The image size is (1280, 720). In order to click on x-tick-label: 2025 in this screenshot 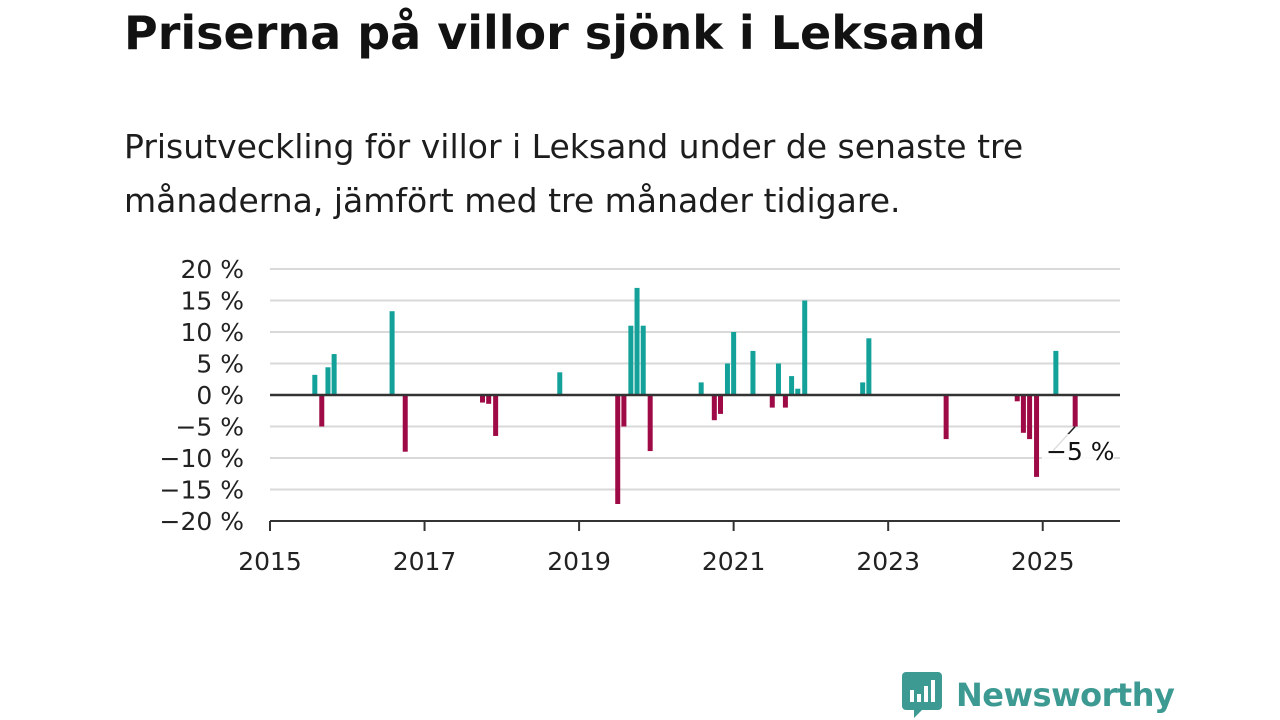, I will do `click(1043, 561)`.